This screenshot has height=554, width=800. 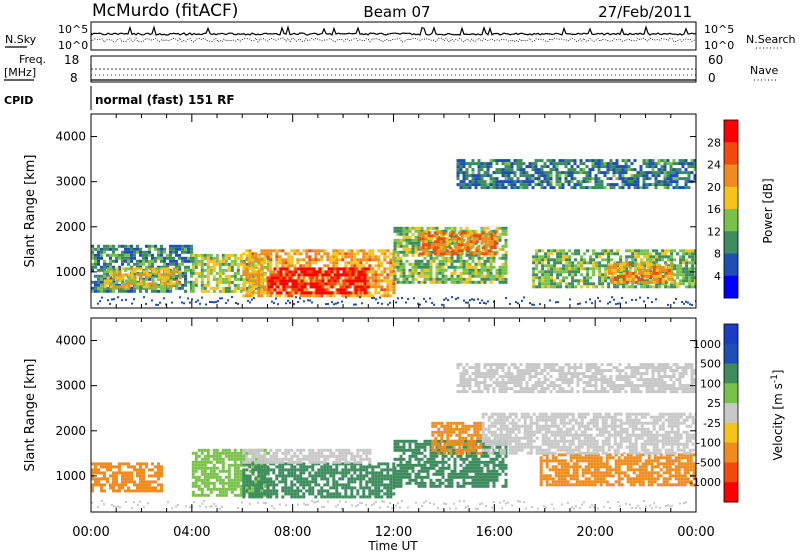 What do you see at coordinates (18, 100) in the screenshot?
I see `cpid-label: CPID` at bounding box center [18, 100].